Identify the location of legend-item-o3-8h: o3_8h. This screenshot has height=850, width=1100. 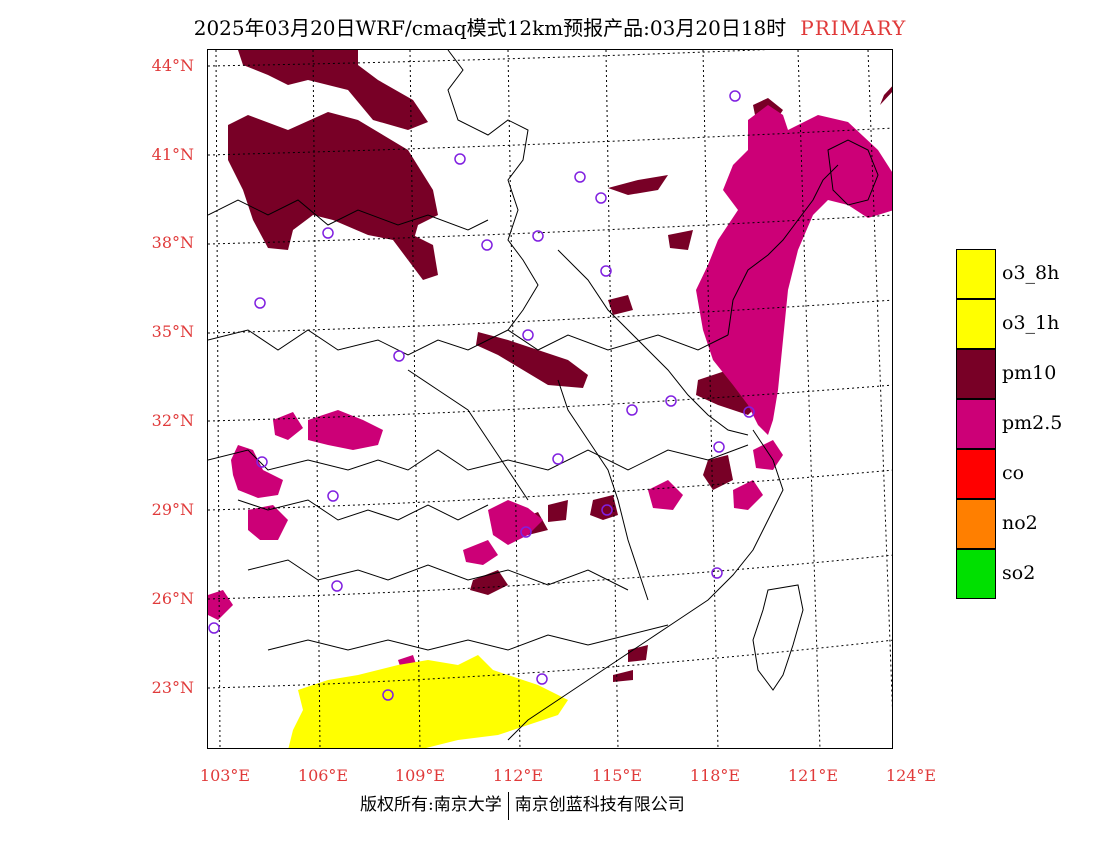
(1028, 274).